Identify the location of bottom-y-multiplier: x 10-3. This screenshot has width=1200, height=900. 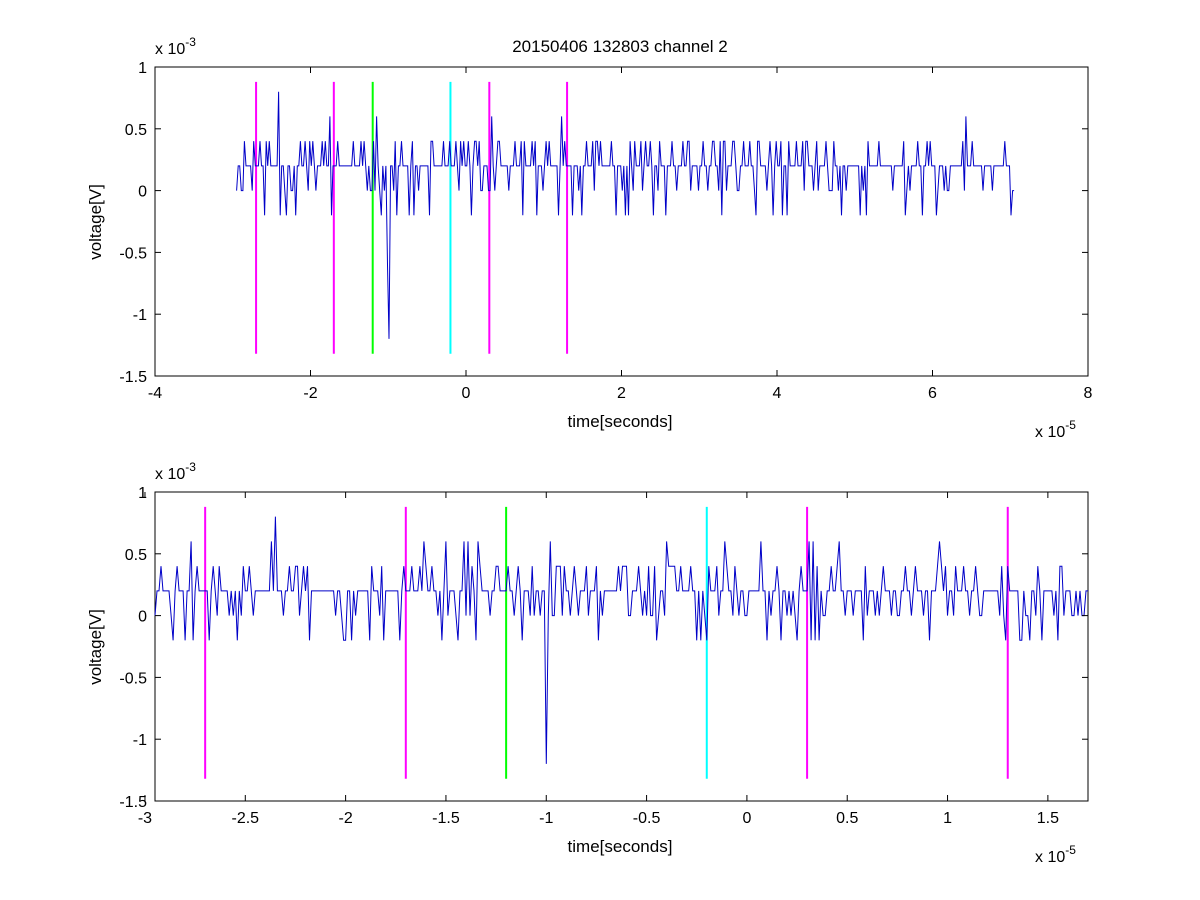
(175, 471).